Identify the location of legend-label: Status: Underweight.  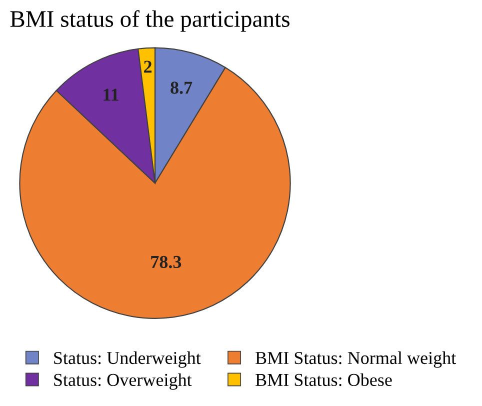
(127, 359).